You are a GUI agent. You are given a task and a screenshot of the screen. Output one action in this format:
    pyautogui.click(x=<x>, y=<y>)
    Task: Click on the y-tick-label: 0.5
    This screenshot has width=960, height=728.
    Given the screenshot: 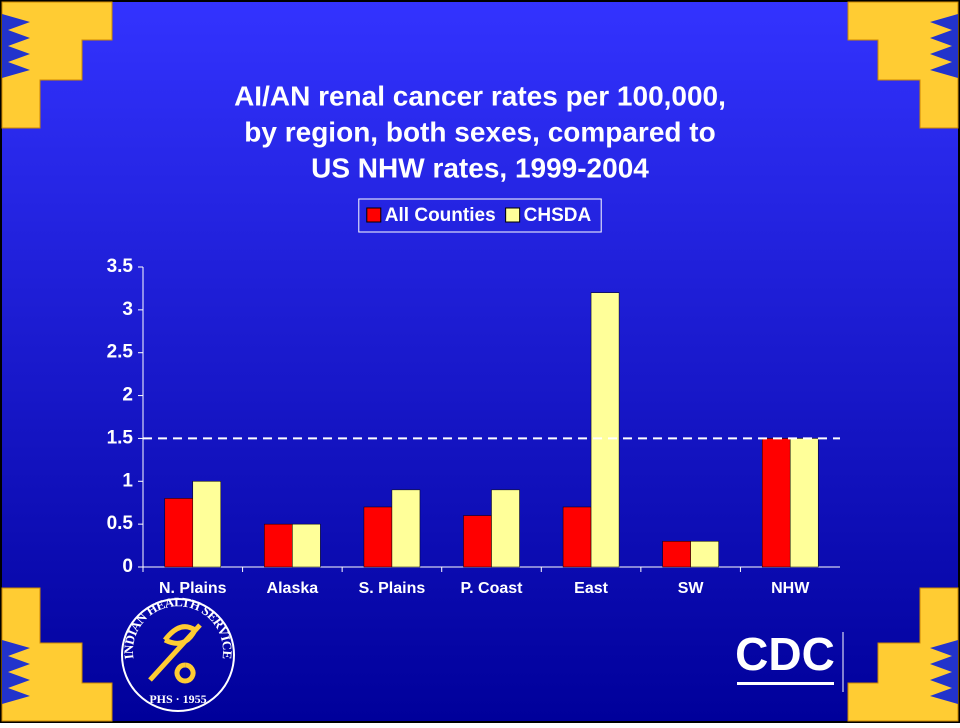 What is the action you would take?
    pyautogui.click(x=120, y=523)
    